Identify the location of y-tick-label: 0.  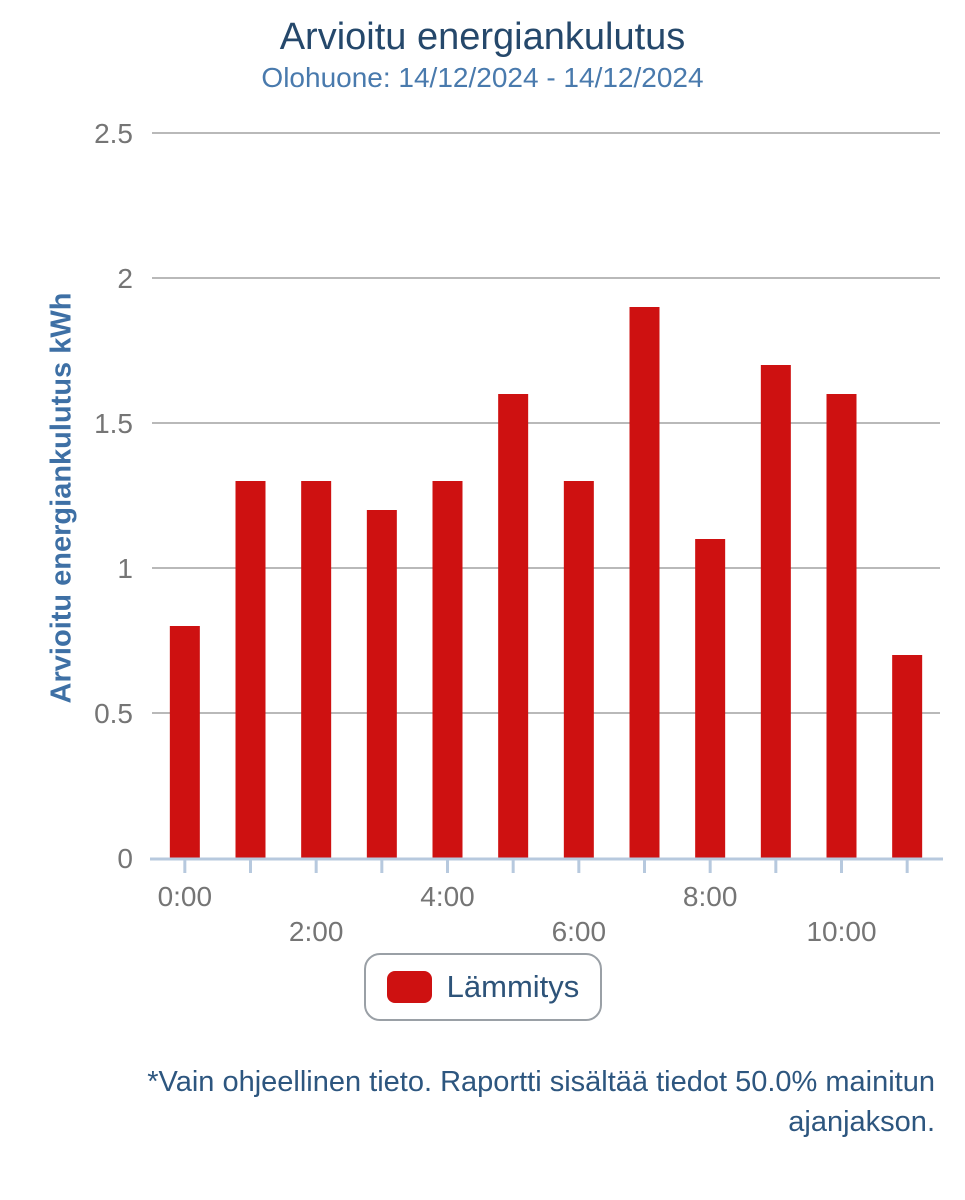
(125, 858).